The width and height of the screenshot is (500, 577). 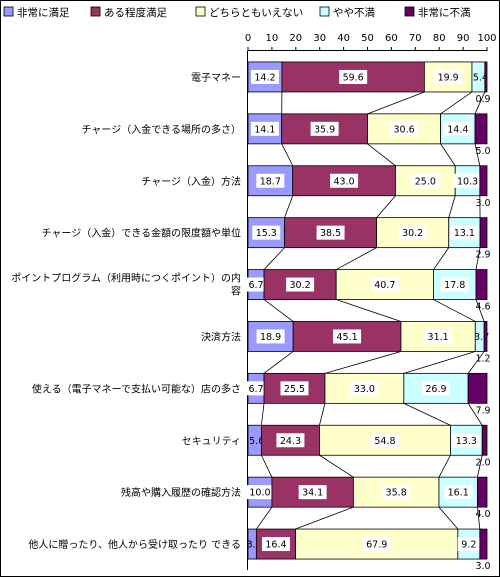 What do you see at coordinates (480, 77) in the screenshot?
I see `bar-value-label: 5.4` at bounding box center [480, 77].